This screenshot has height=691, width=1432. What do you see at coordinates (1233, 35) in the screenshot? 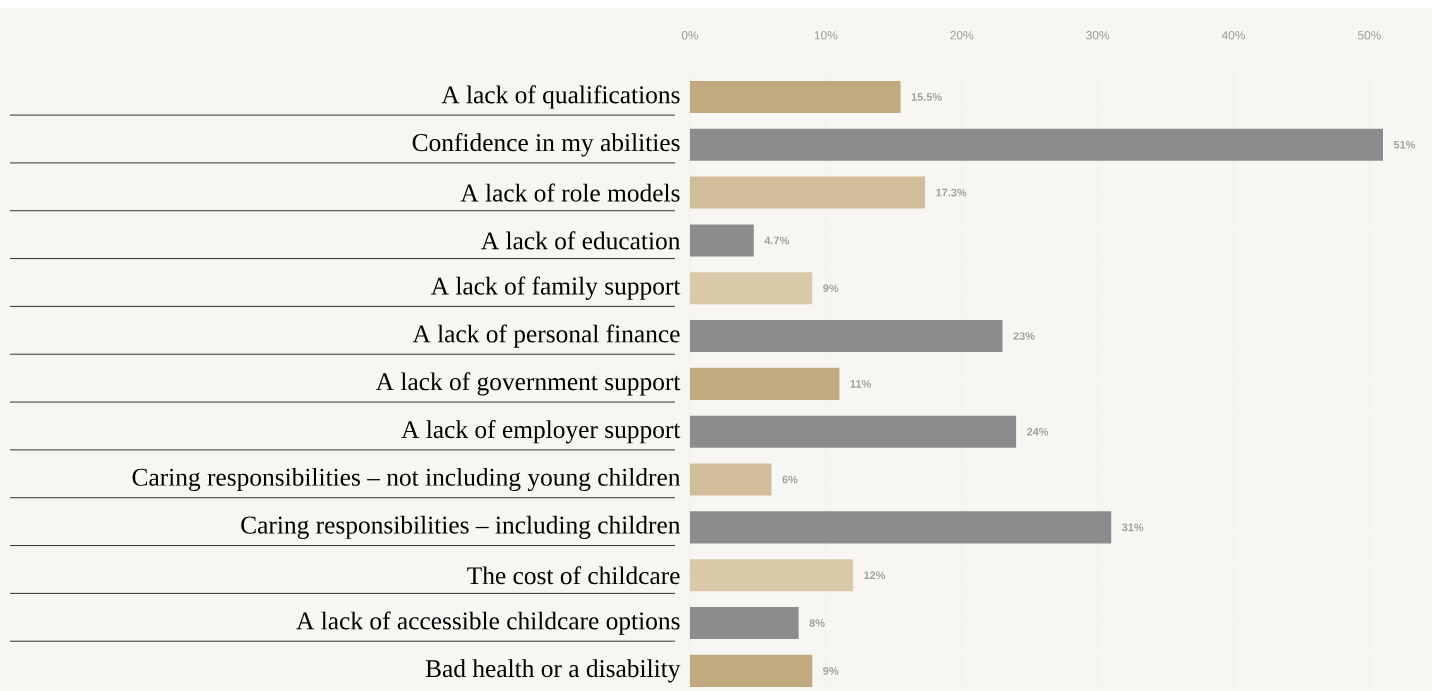
I see `x-tick-label: 40%` at bounding box center [1233, 35].